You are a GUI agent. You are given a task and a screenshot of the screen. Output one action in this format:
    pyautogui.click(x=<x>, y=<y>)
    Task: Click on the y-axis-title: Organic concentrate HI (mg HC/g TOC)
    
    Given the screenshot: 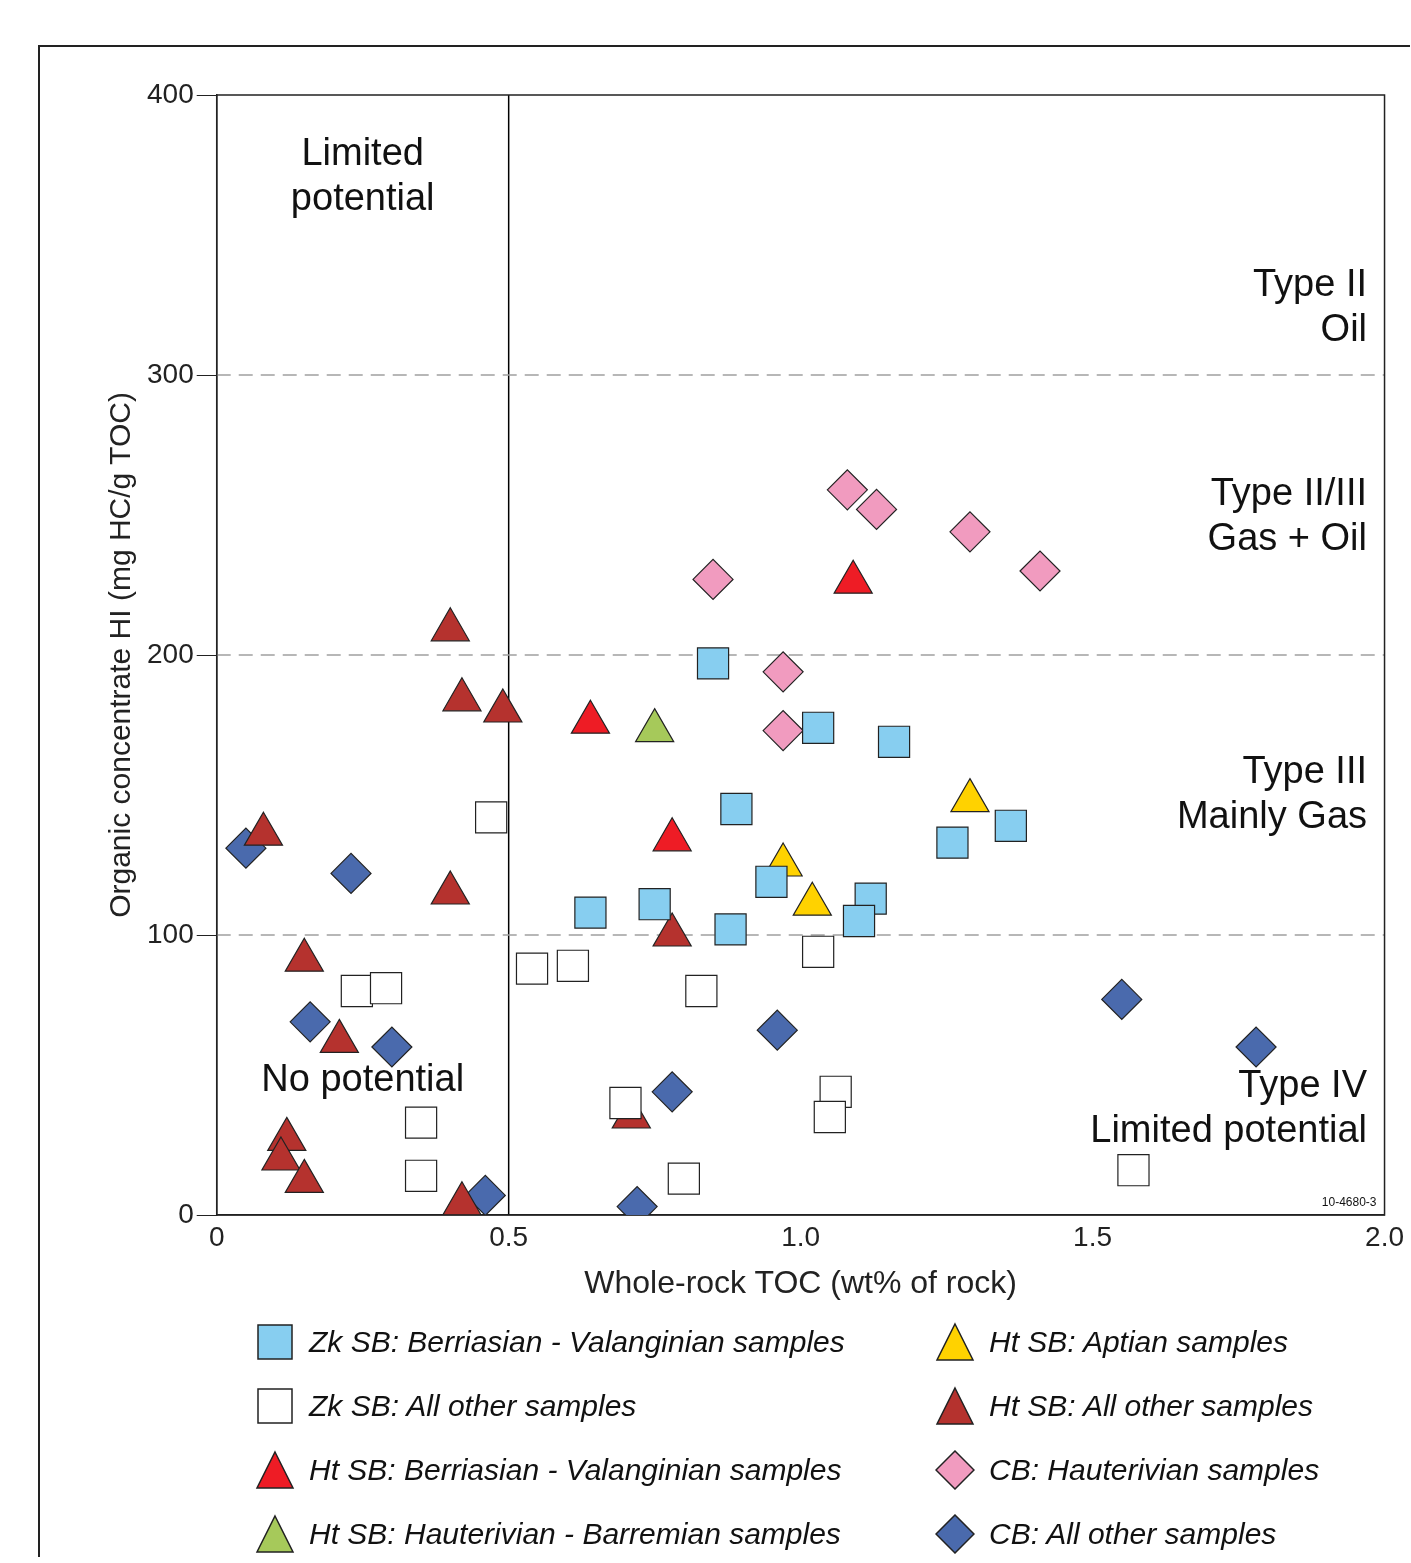 What is the action you would take?
    pyautogui.click(x=120, y=655)
    